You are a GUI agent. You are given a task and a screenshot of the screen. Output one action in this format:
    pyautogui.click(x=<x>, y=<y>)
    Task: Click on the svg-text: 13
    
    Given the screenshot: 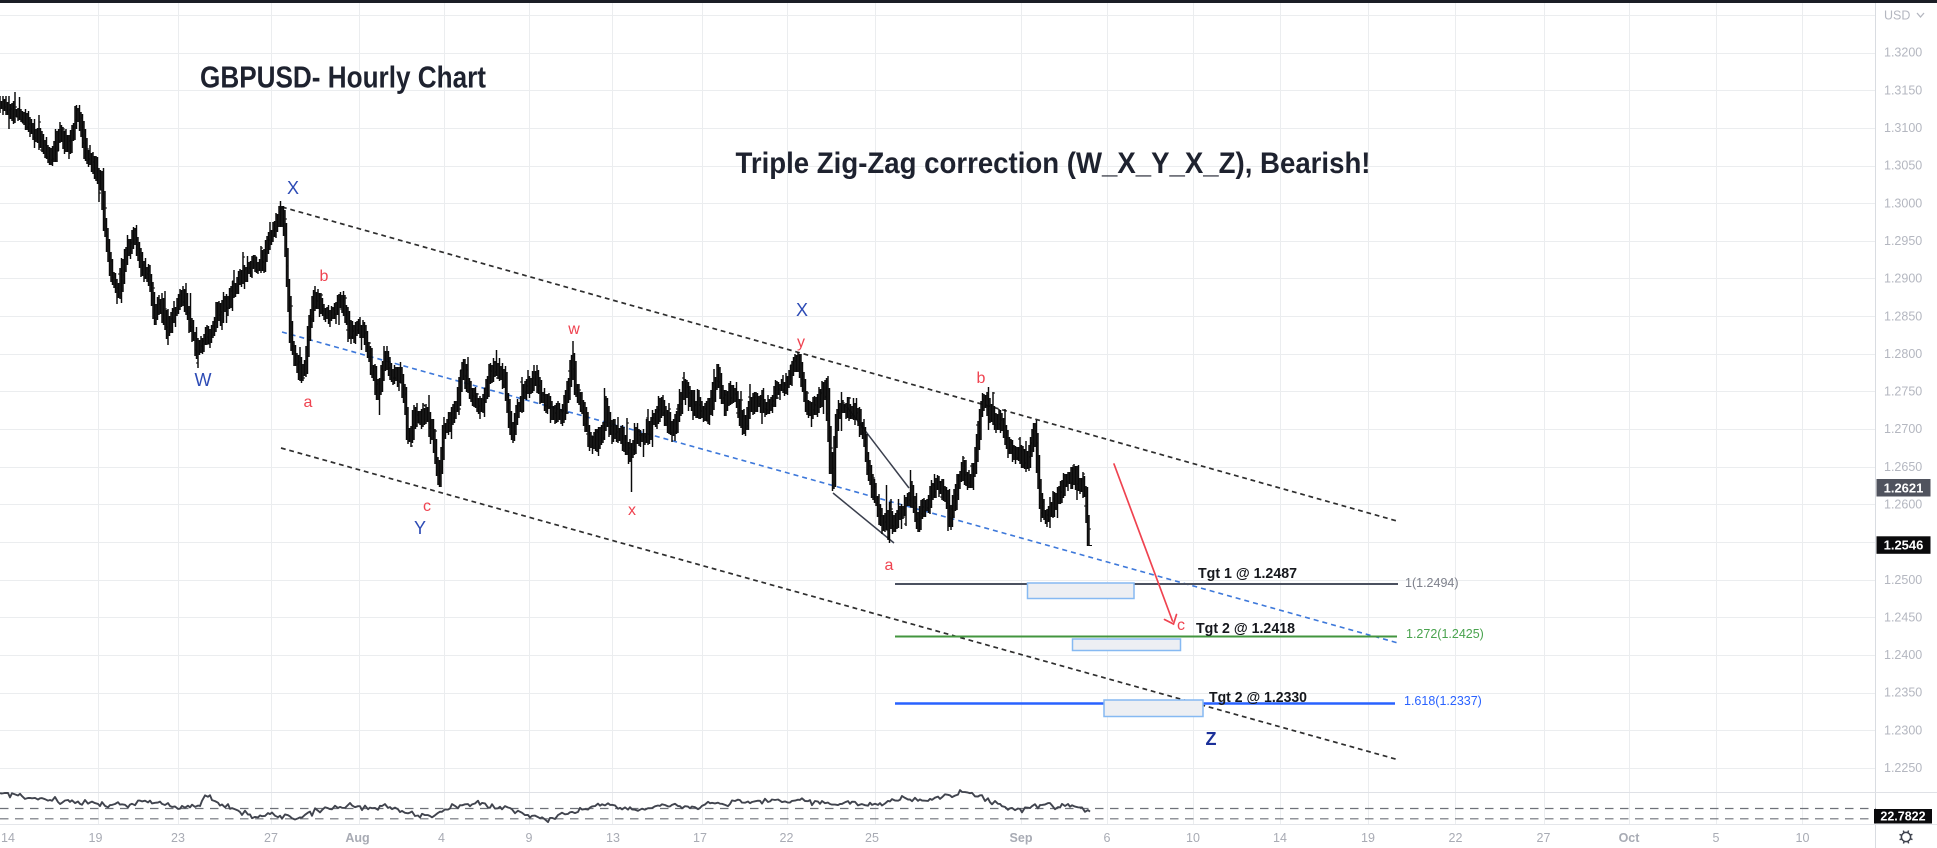 What is the action you would take?
    pyautogui.click(x=613, y=838)
    